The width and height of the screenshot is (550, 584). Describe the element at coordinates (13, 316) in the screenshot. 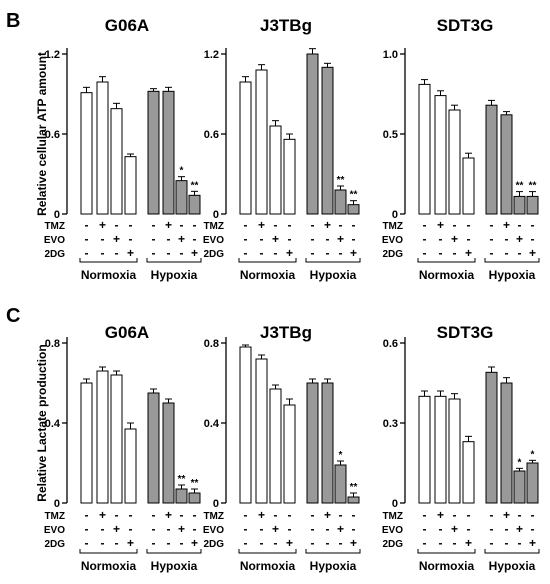

I see `panel-label-c: C` at that location.